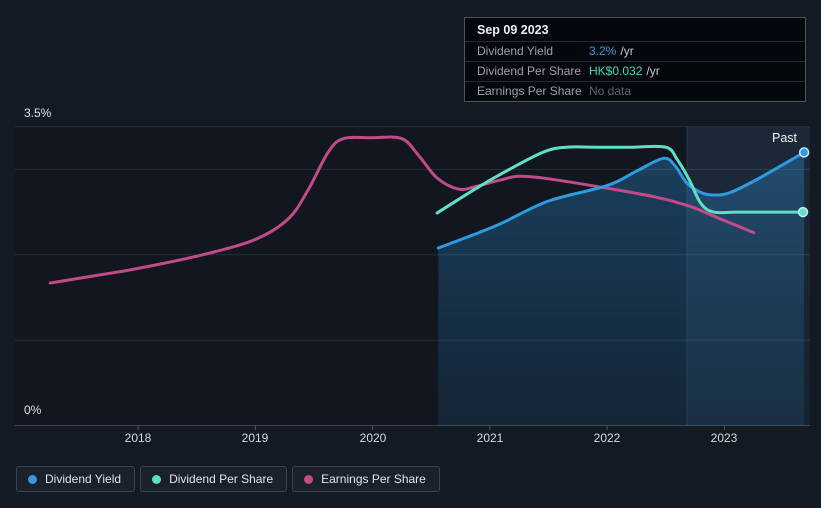 The width and height of the screenshot is (821, 508). I want to click on x-axis-label-2021: 2021, so click(490, 438).